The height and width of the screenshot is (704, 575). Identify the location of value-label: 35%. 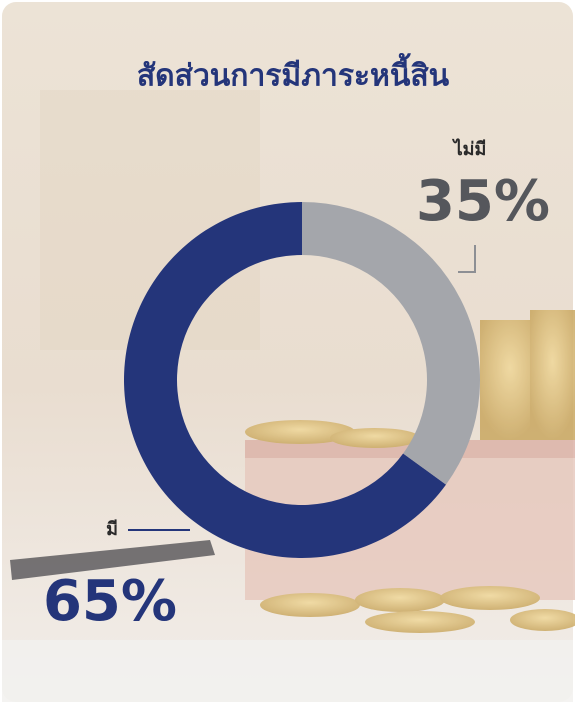
(483, 201).